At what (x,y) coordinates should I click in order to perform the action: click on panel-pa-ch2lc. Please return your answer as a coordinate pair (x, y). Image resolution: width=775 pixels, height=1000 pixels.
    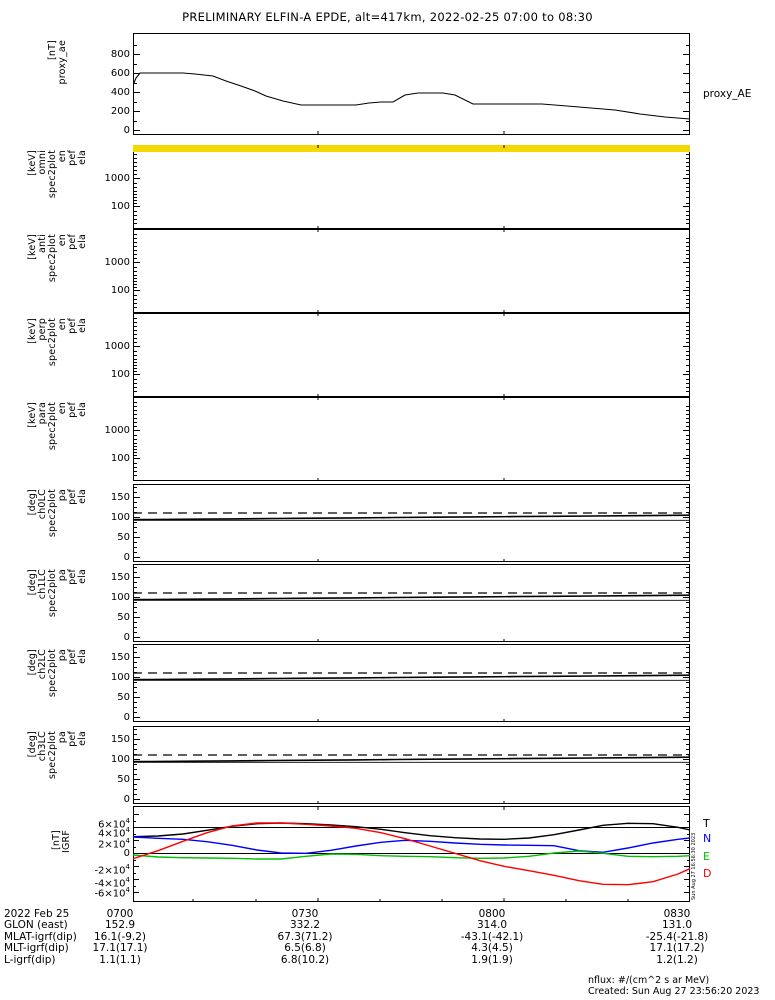
    Looking at the image, I should click on (411, 683).